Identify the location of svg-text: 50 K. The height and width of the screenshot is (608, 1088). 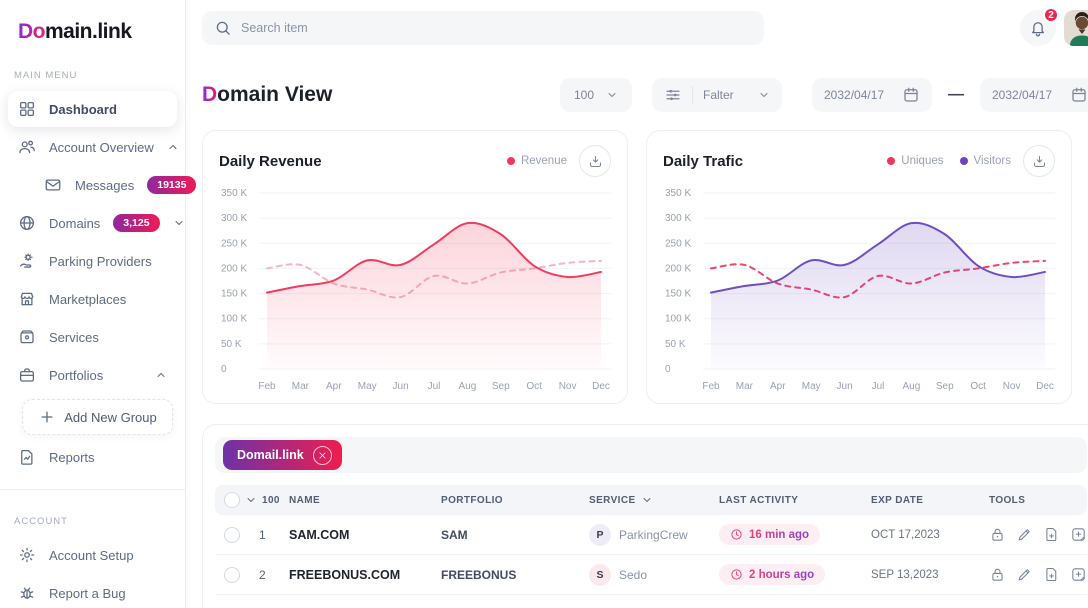
(231, 344).